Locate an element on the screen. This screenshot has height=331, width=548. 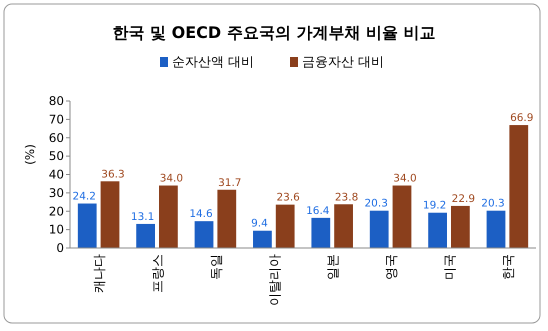
y-axis-title: (%) is located at coordinates (30, 154).